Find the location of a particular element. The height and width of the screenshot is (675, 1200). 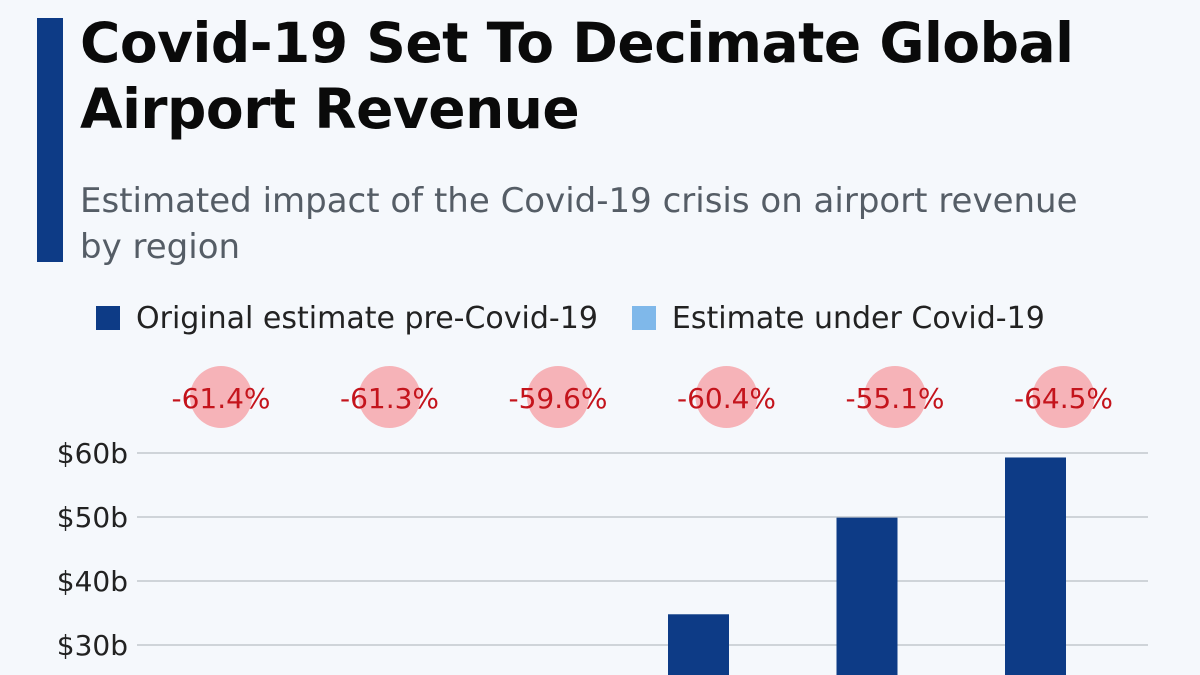

change-label: -64.5% is located at coordinates (1063, 398).